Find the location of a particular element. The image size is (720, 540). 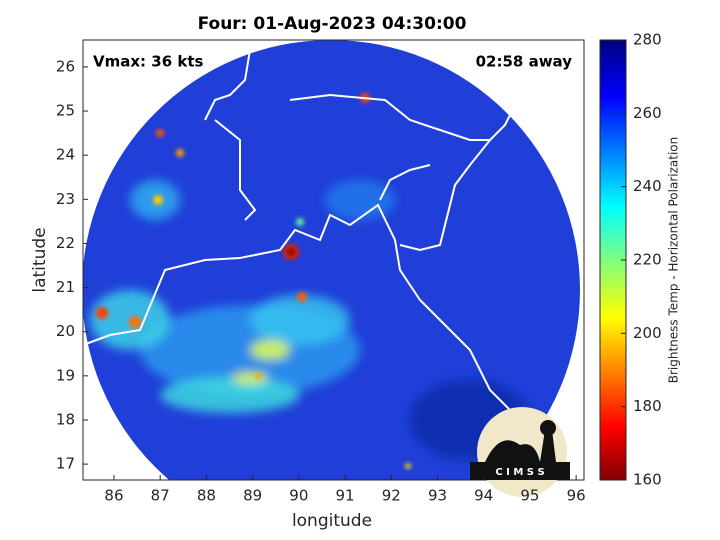

colorbar-tick-label: 160 is located at coordinates (647, 480).